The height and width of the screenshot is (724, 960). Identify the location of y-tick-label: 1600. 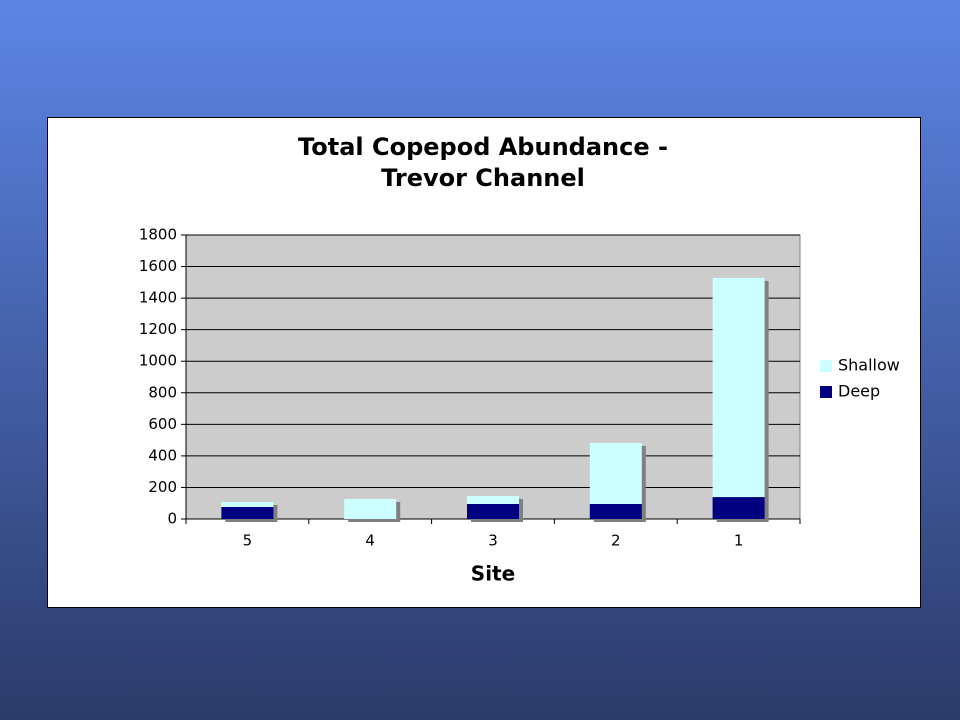
(158, 266).